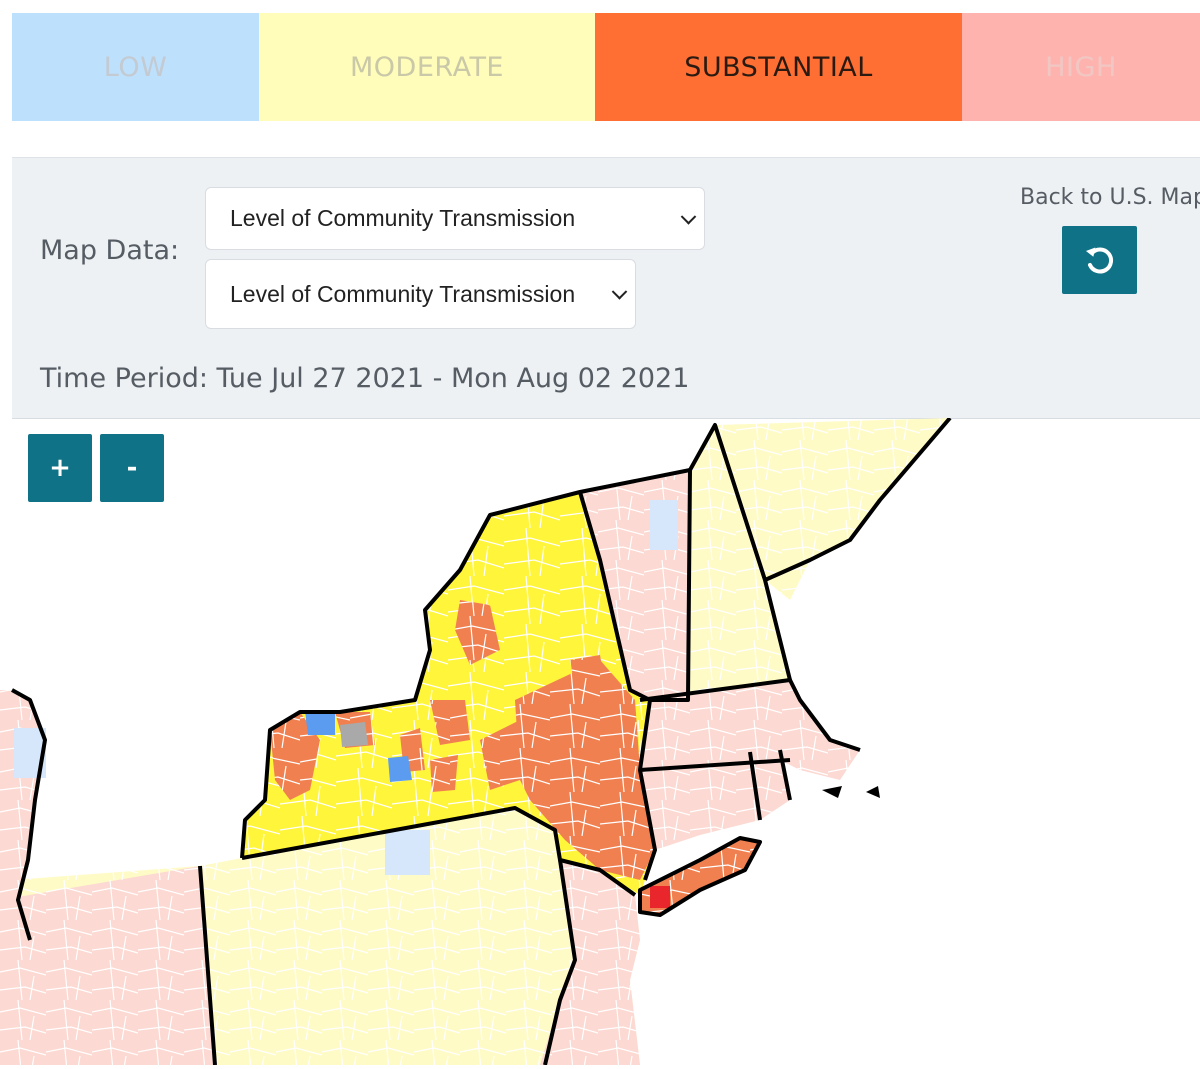 This screenshot has width=1200, height=1069. Describe the element at coordinates (585, 770) in the screenshot. I see `ny-hudson-valley-orange` at that location.